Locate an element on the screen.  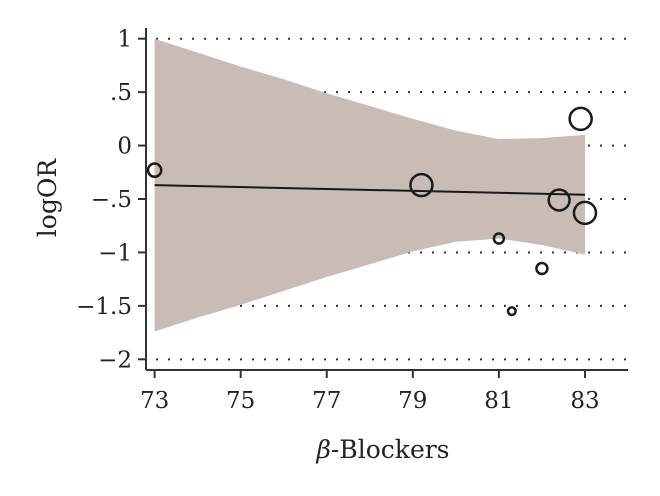
y-tick-label: −1 is located at coordinates (115, 253).